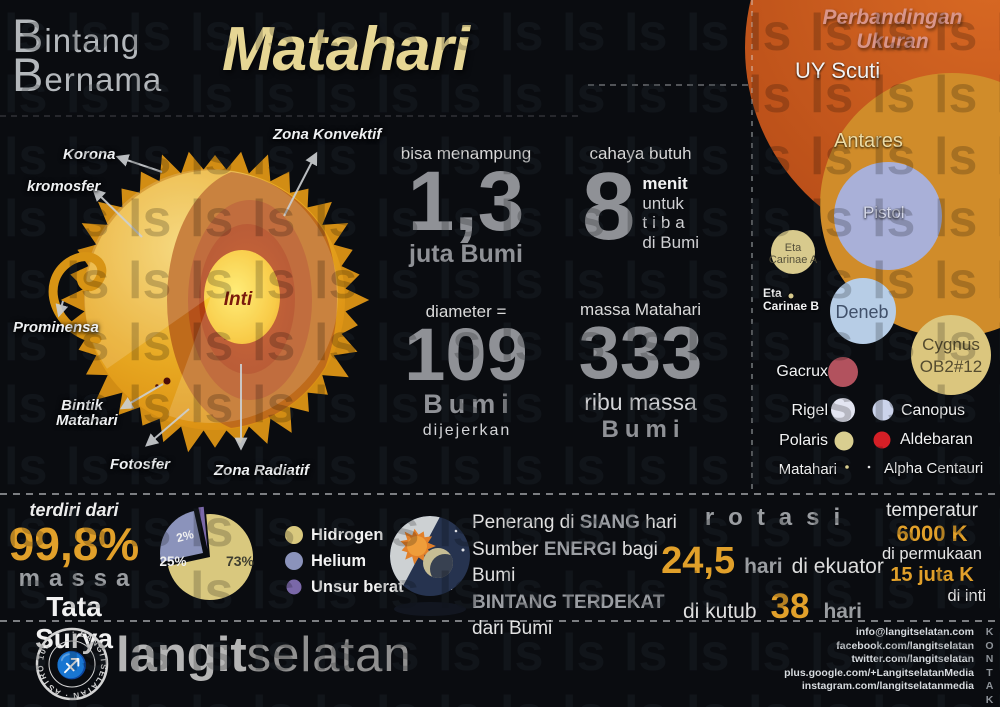 This screenshot has width=1000, height=707. Describe the element at coordinates (932, 533) in the screenshot. I see `temperature-surface-value: 6000 K` at that location.